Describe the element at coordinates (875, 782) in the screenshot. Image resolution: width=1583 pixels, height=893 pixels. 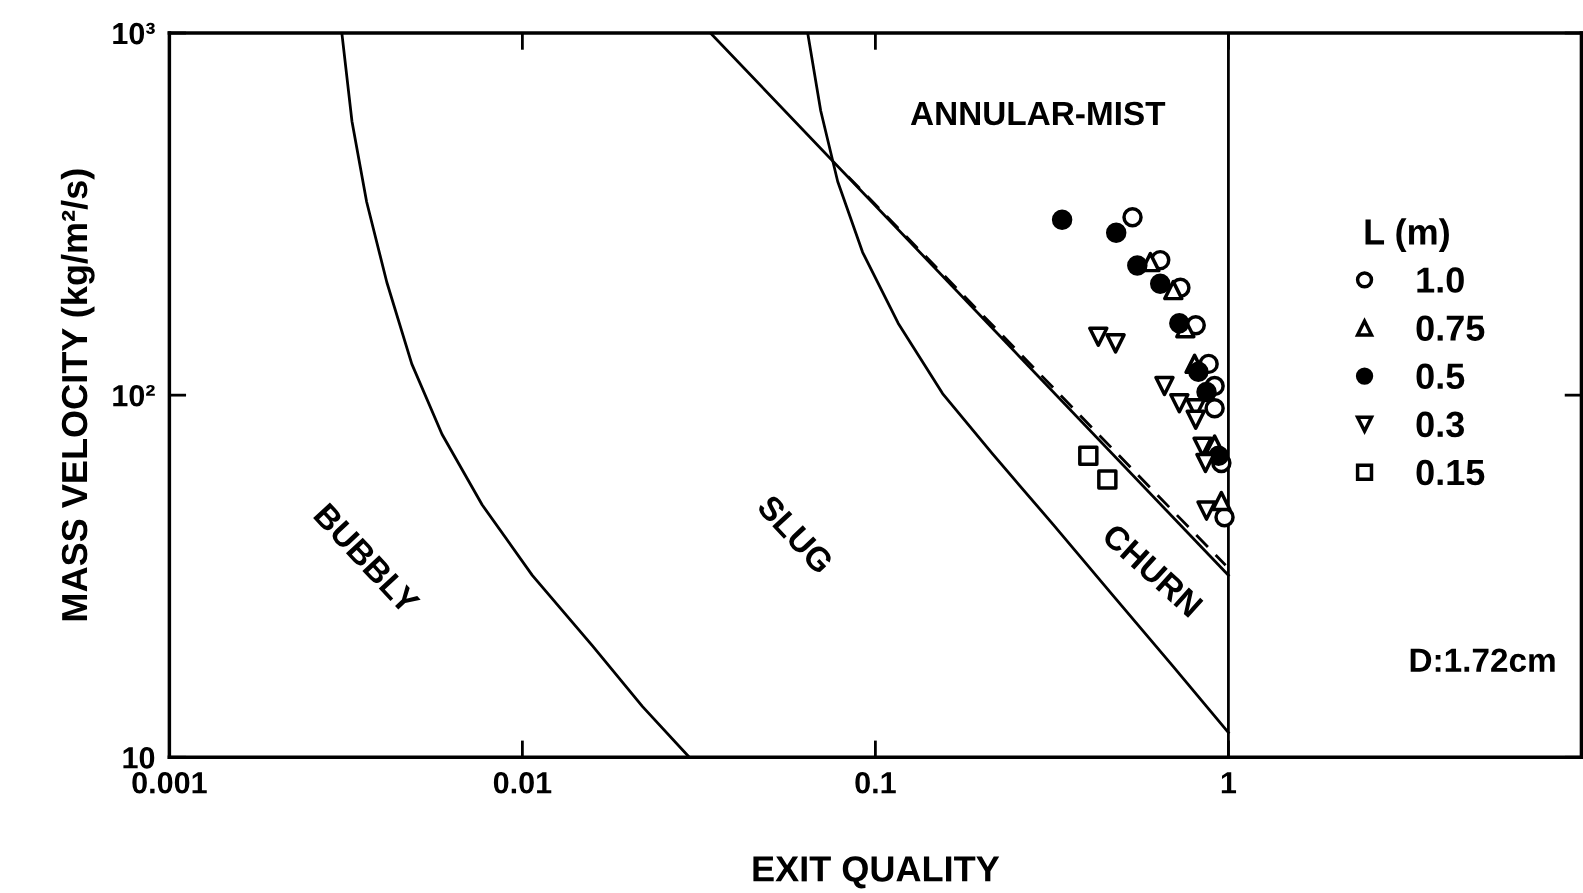
I see `x-tick-label: 0.1` at that location.